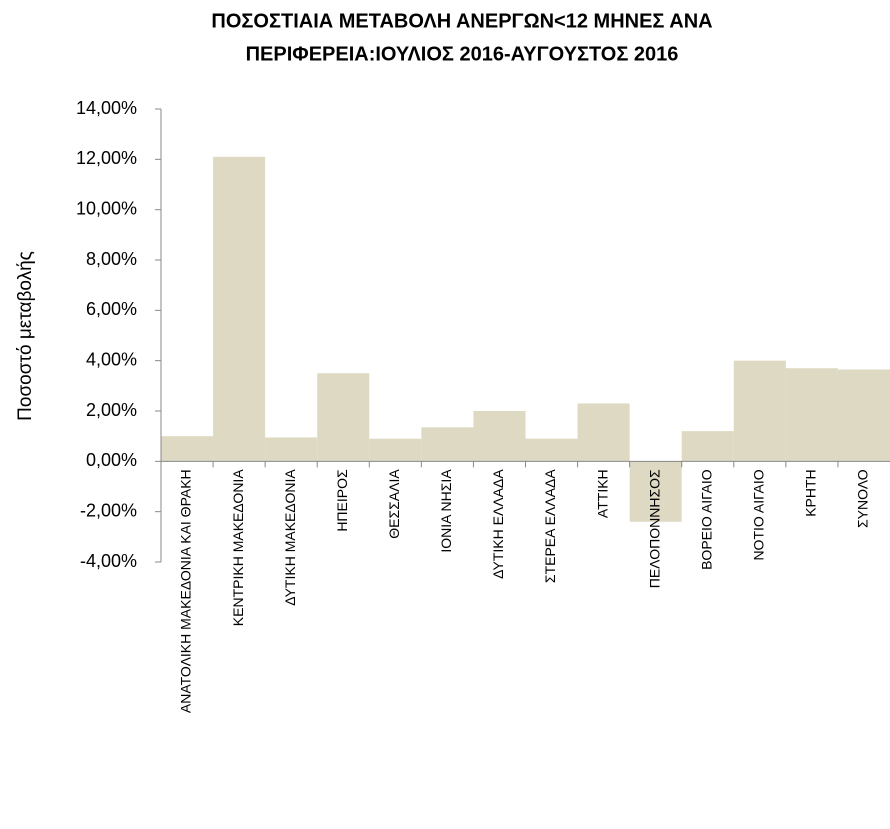  What do you see at coordinates (238, 548) in the screenshot?
I see `x-tick-label: ΚΕΝΤΡΙΚΗ ΜΑΚΕΔΟΝΙΑ` at bounding box center [238, 548].